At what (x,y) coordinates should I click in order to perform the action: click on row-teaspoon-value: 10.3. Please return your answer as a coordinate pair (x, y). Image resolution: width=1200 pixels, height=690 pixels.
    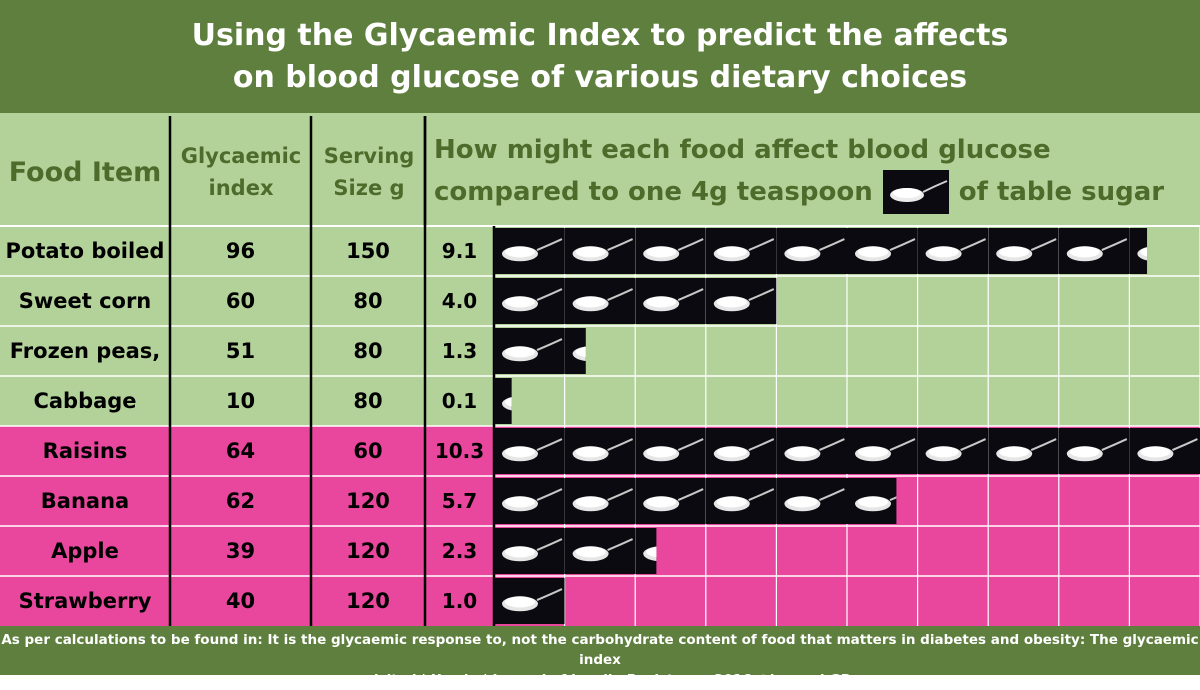
    Looking at the image, I should click on (459, 451).